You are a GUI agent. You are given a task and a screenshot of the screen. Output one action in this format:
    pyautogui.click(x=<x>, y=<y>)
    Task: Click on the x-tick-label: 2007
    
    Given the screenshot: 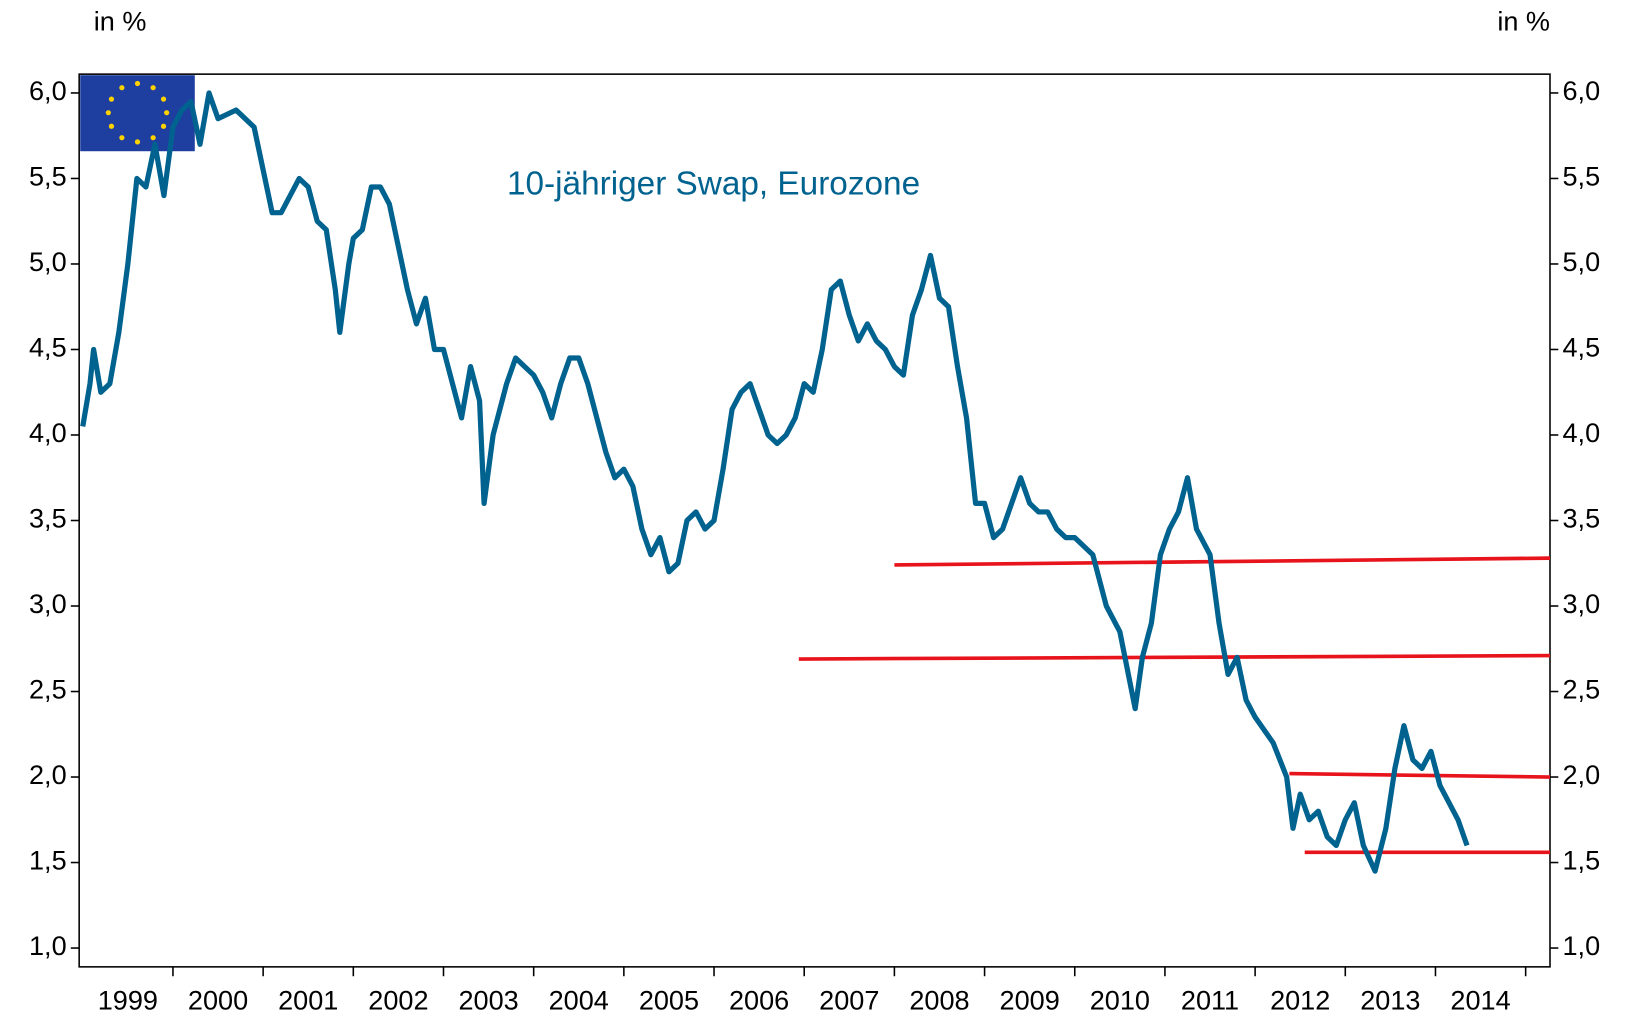 What is the action you would take?
    pyautogui.click(x=849, y=999)
    